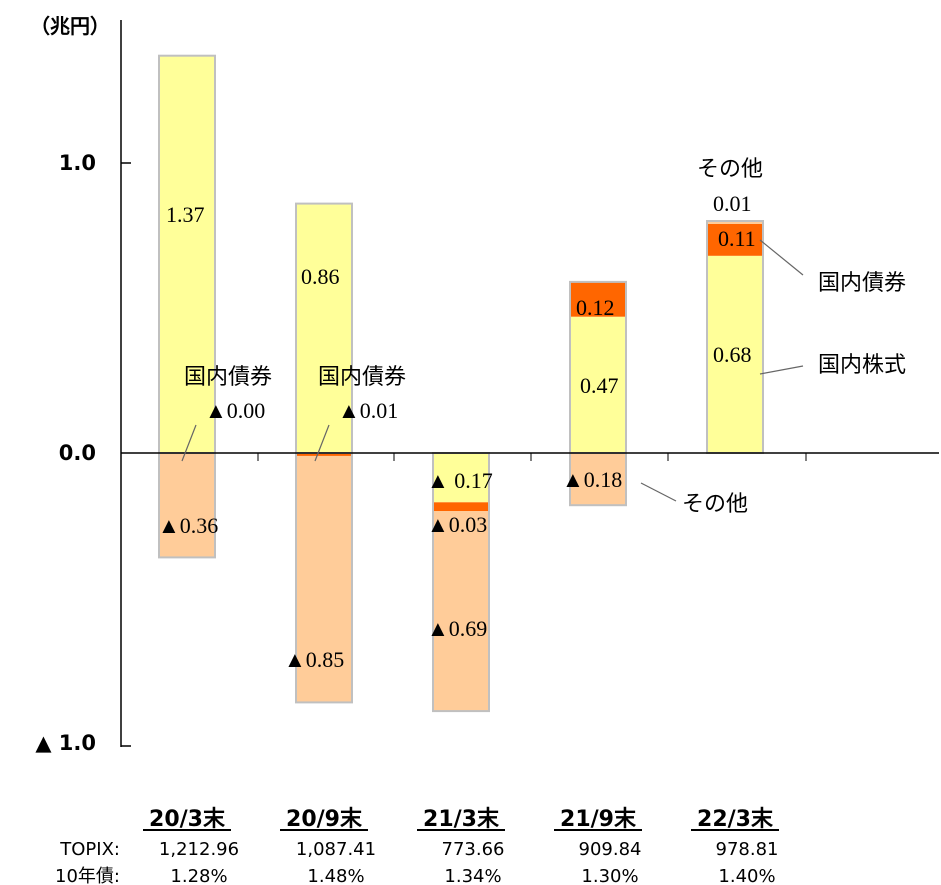  I want to click on annotation-3: 国内債券, so click(862, 282).